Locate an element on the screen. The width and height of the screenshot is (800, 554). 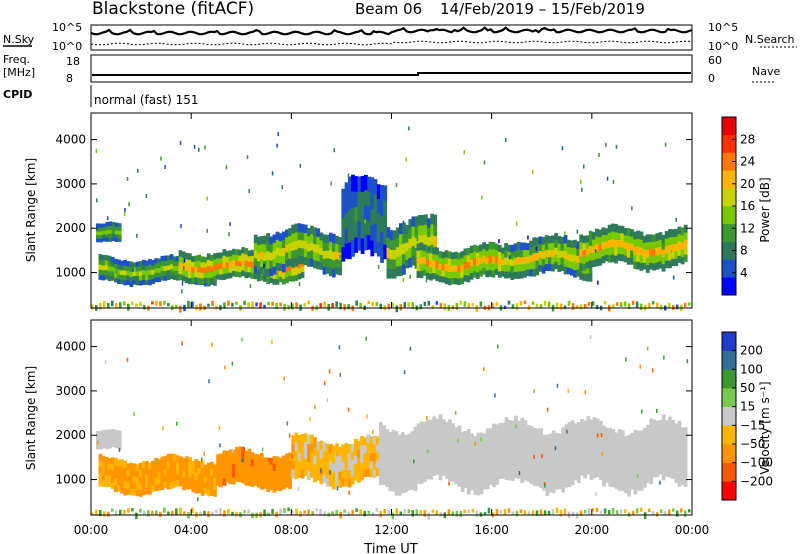
colorbar-tick-label: 4 is located at coordinates (744, 273).